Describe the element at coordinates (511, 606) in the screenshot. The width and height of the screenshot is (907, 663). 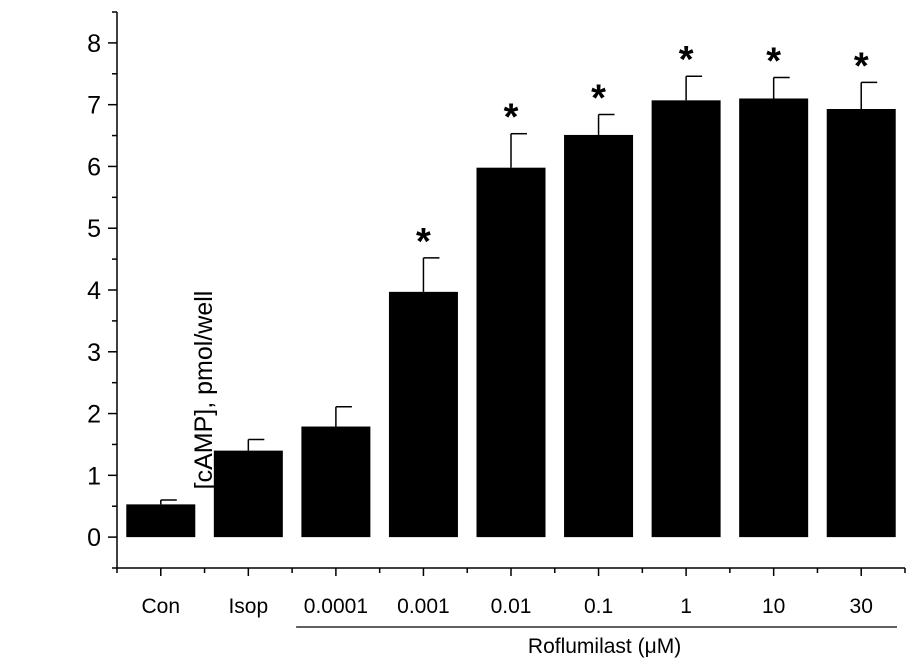
I see `x-tick-label: 0.01` at that location.